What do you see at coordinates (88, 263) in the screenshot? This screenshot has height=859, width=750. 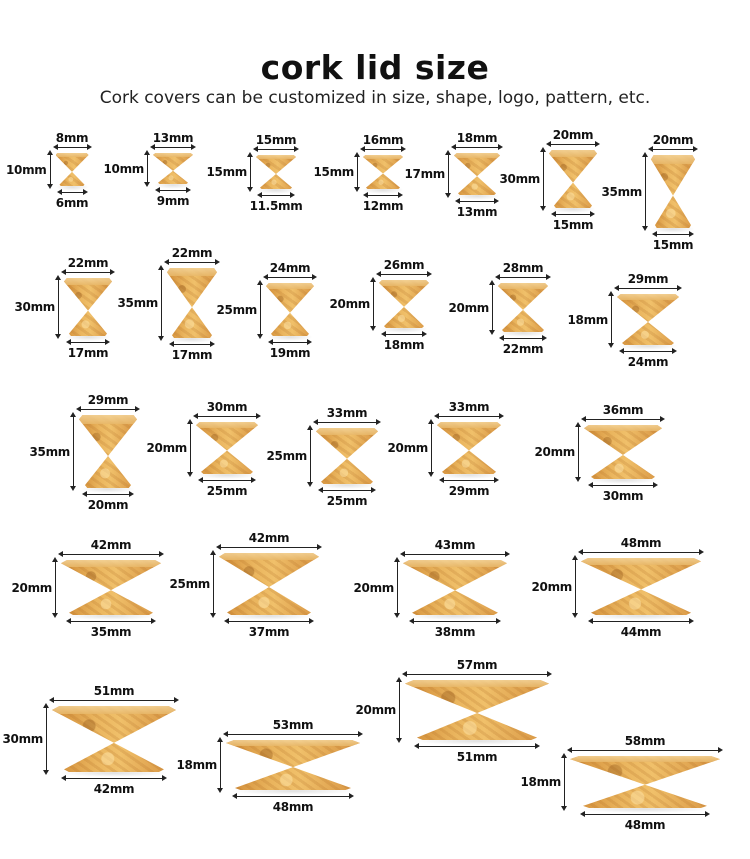 I see `top-diameter-label: 22mm` at bounding box center [88, 263].